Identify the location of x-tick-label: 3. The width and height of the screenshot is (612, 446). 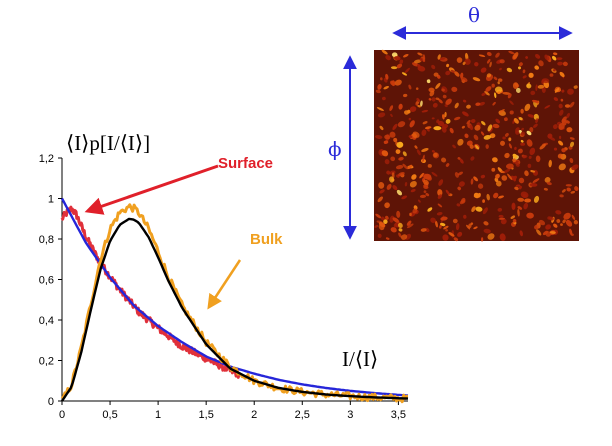
(350, 415).